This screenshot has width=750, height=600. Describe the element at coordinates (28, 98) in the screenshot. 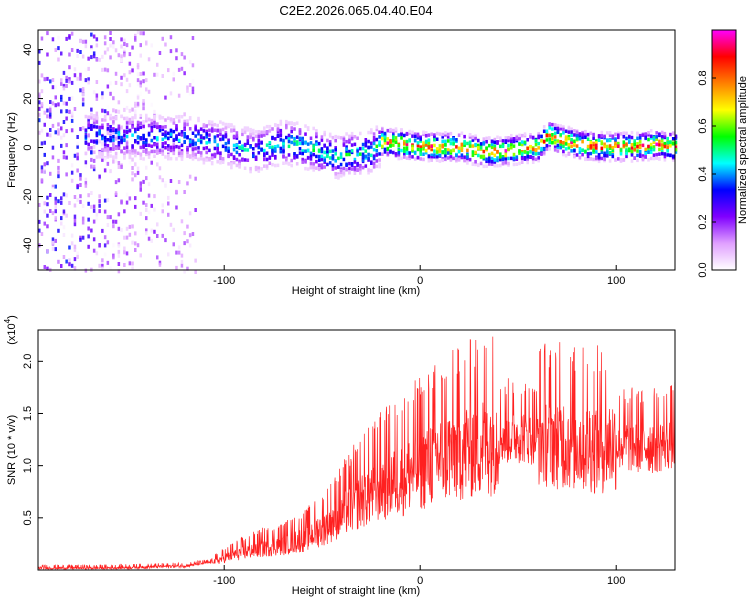

I see `y-tick-label: 20` at that location.